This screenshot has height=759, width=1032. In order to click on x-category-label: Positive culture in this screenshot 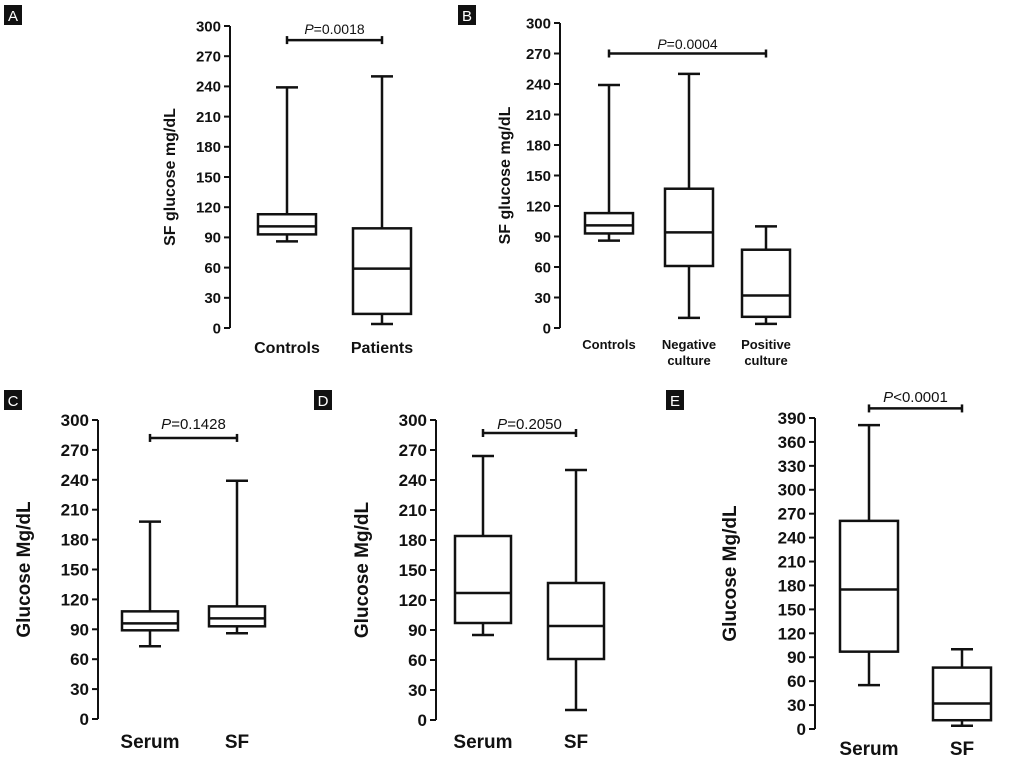, I will do `click(766, 352)`.